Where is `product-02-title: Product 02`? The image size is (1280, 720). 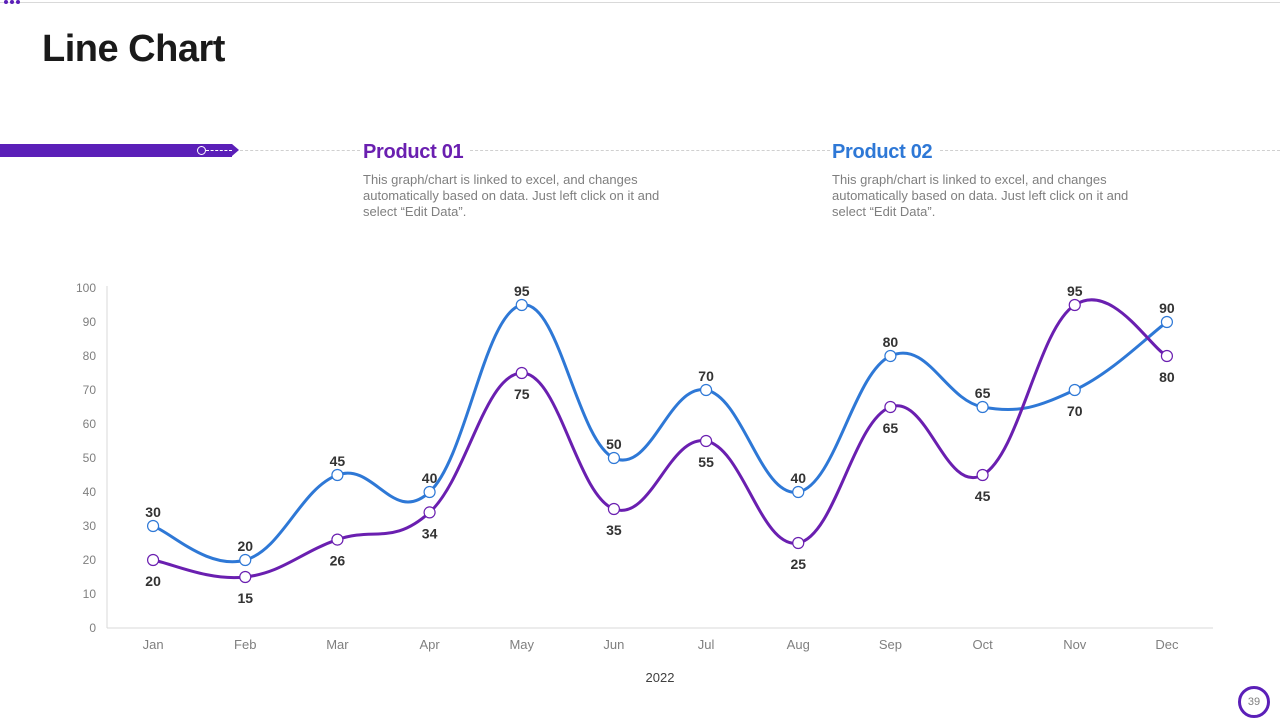 product-02-title: Product 02 is located at coordinates (885, 152).